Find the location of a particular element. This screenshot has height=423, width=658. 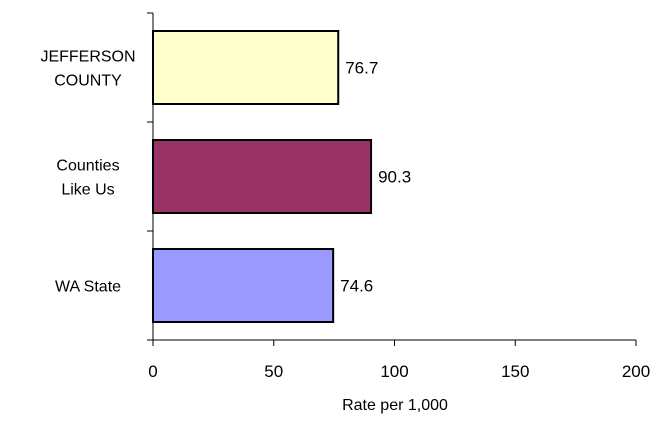

category-label: Counties is located at coordinates (87, 166).